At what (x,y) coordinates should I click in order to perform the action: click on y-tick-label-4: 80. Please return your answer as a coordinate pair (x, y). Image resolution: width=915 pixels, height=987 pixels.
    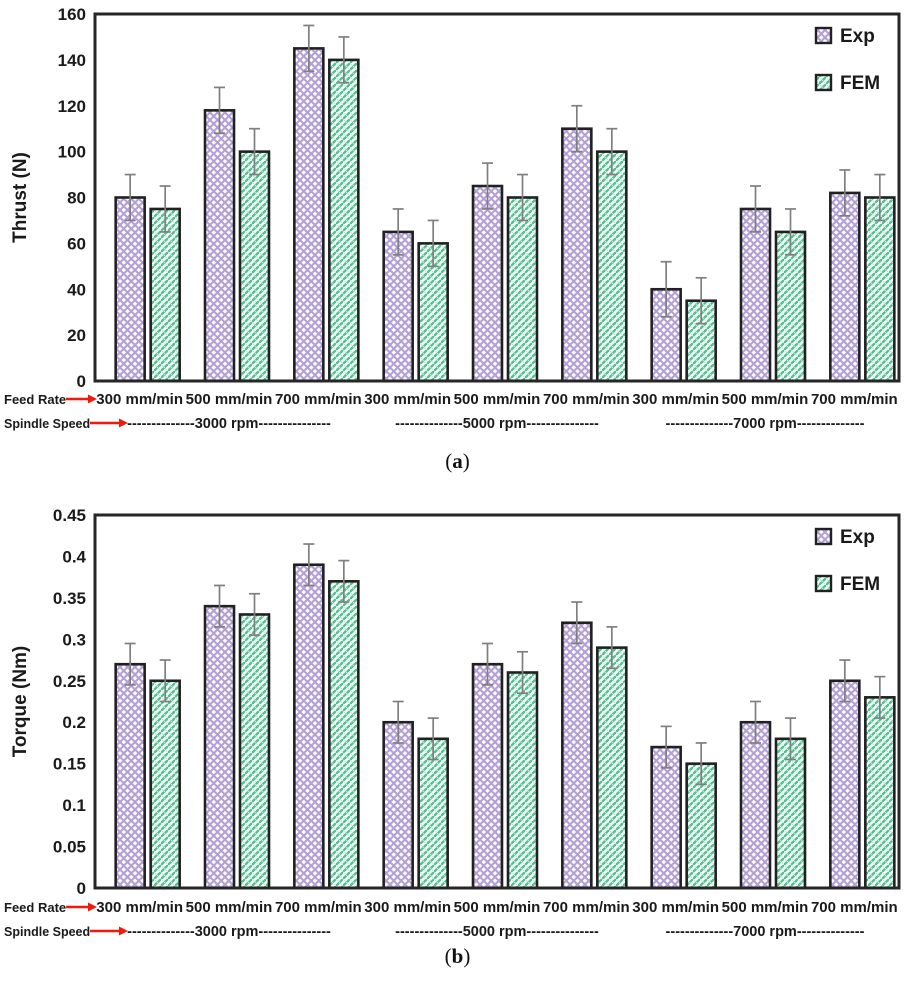
    Looking at the image, I should click on (76, 198).